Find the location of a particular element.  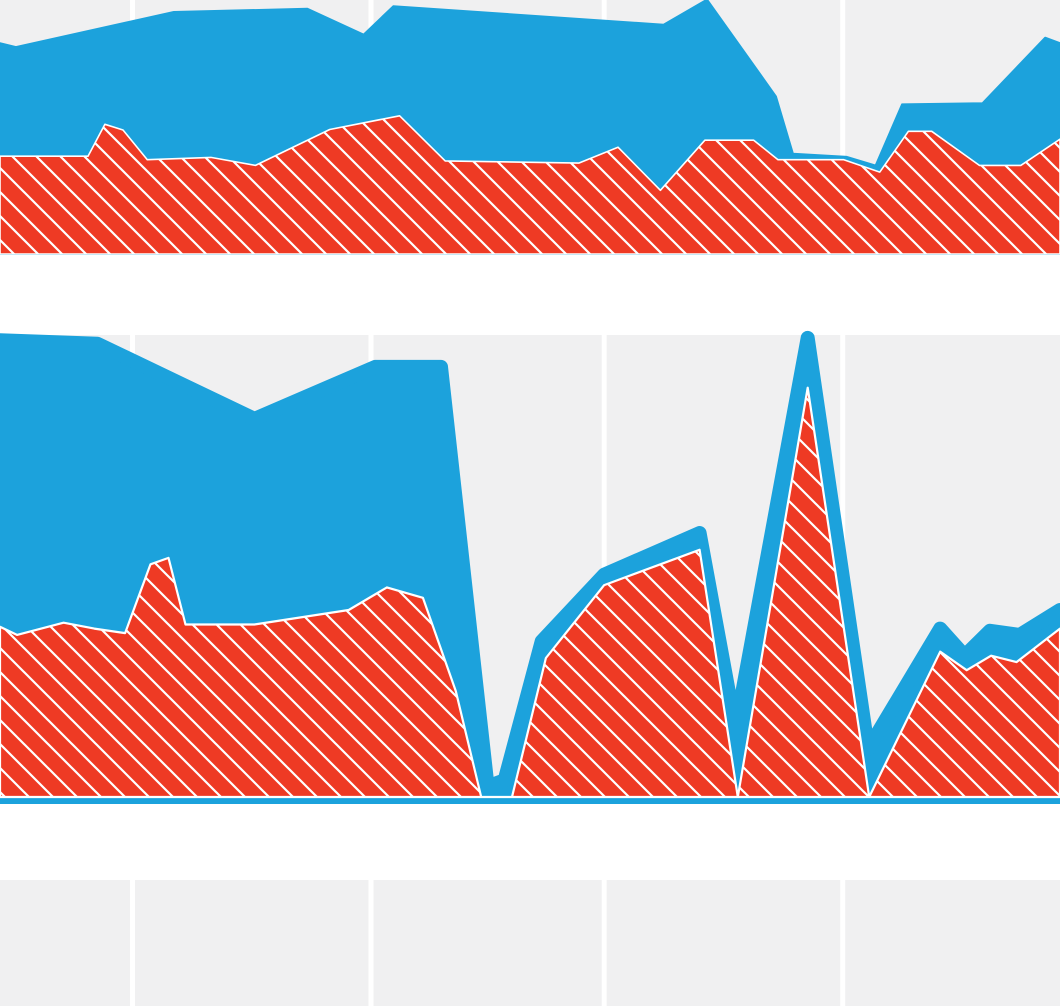

panel-3-background is located at coordinates (530, 943).